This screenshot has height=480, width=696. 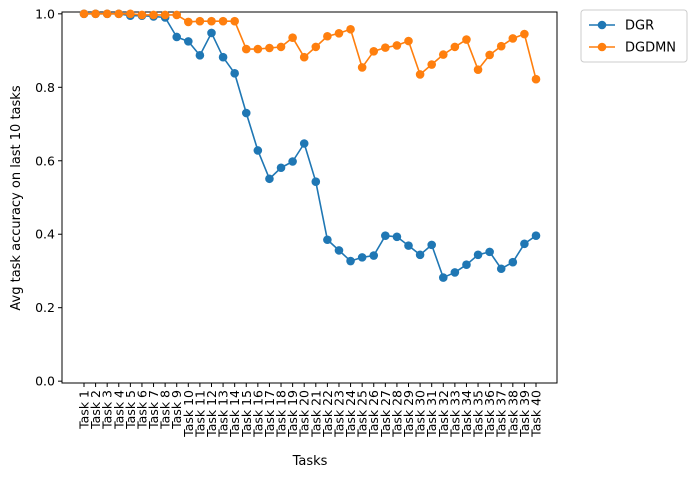 I want to click on x-axis-title: Tasks, so click(x=310, y=461).